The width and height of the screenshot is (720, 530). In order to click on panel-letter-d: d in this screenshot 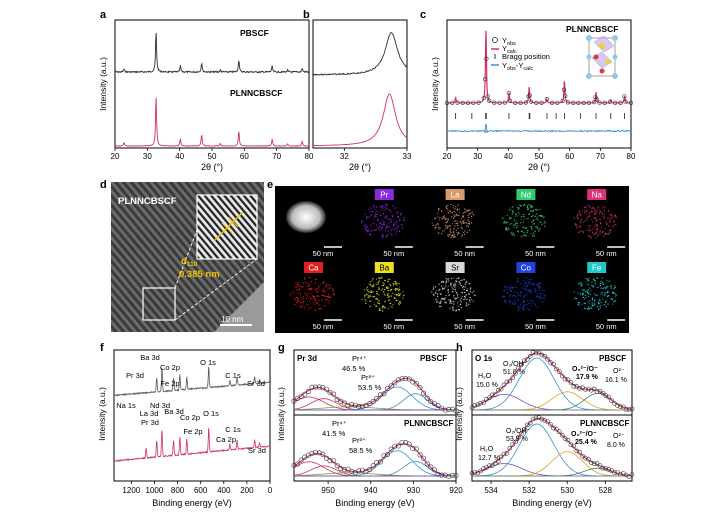, I will do `click(103, 185)`.